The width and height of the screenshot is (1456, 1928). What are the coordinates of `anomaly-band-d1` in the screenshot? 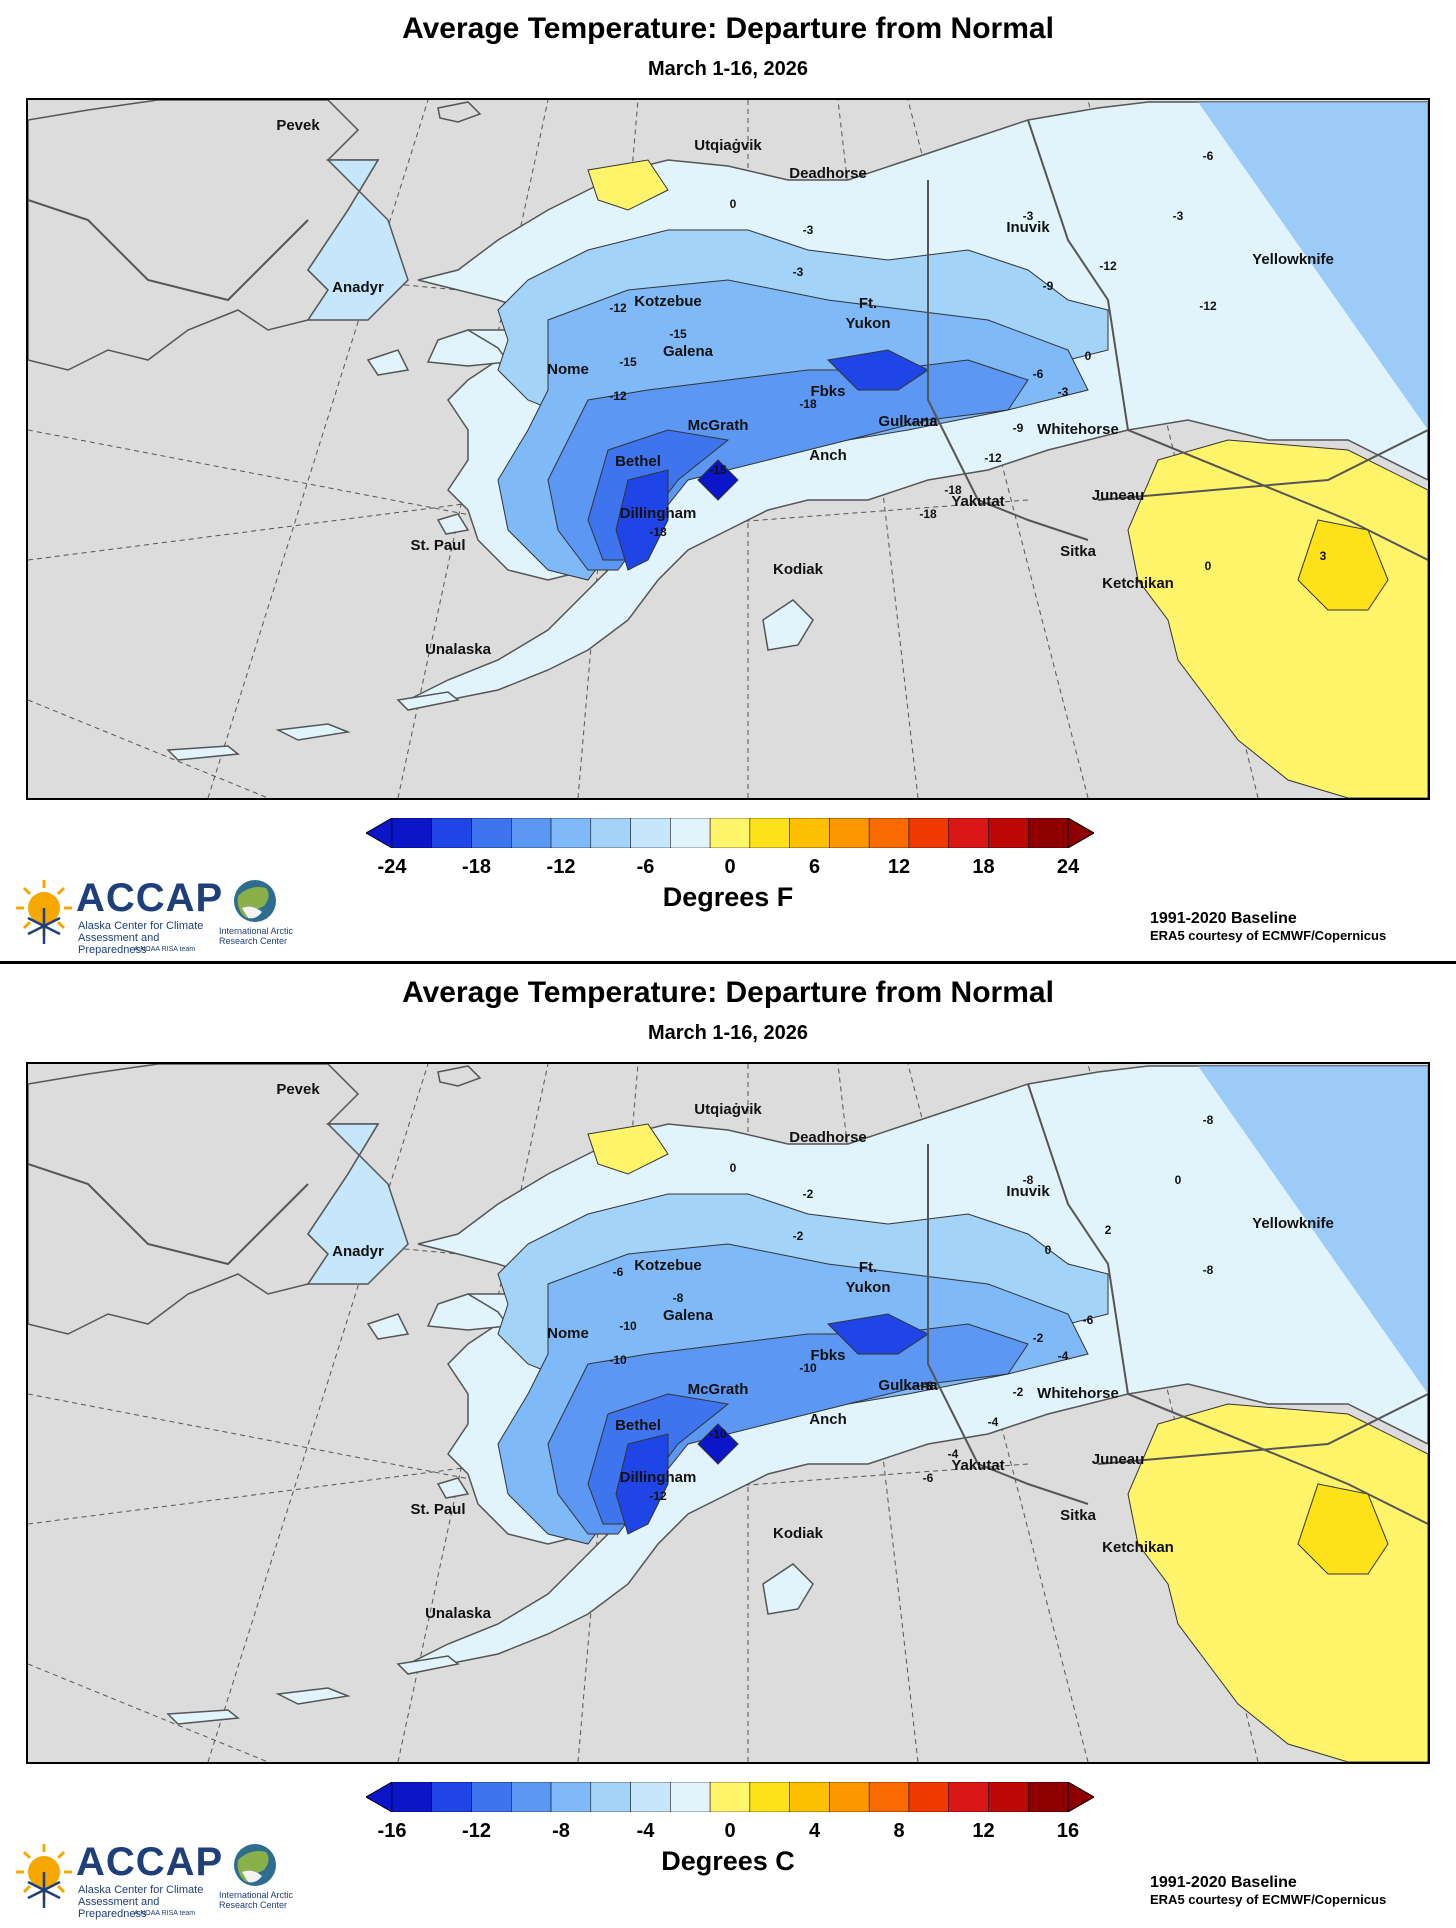 It's located at (642, 520).